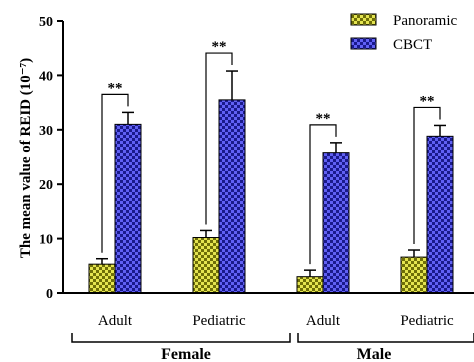 Image resolution: width=474 pixels, height=362 pixels. Describe the element at coordinates (425, 21) in the screenshot. I see `legend-label-panoramic: Panoramic` at that location.